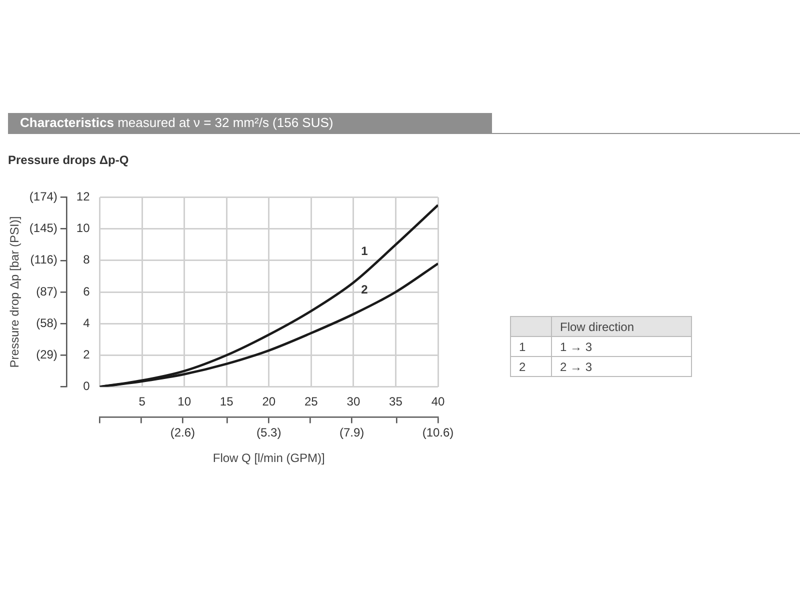 The height and width of the screenshot is (600, 800). What do you see at coordinates (86, 291) in the screenshot?
I see `y-tick-label: 6` at bounding box center [86, 291].